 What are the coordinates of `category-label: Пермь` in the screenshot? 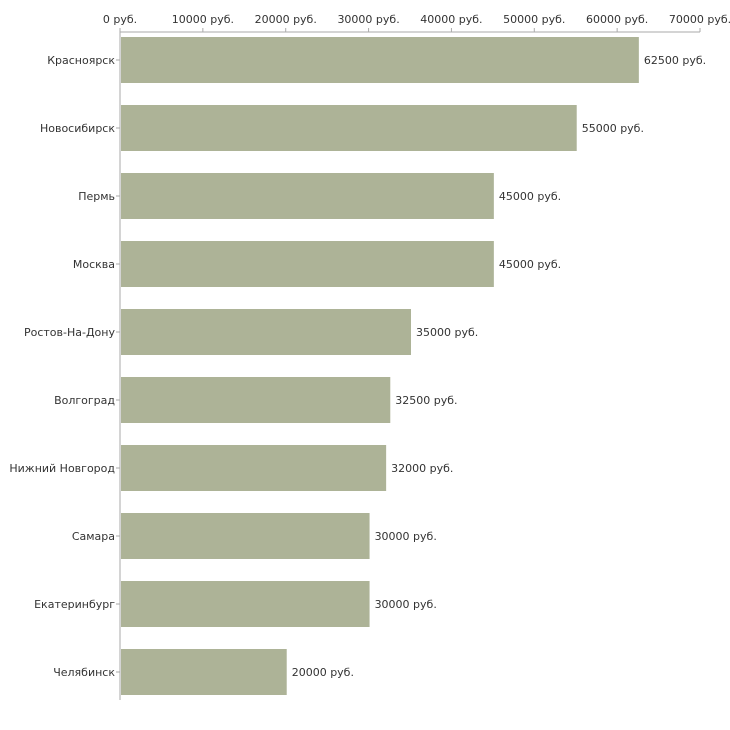 It's located at (96, 196).